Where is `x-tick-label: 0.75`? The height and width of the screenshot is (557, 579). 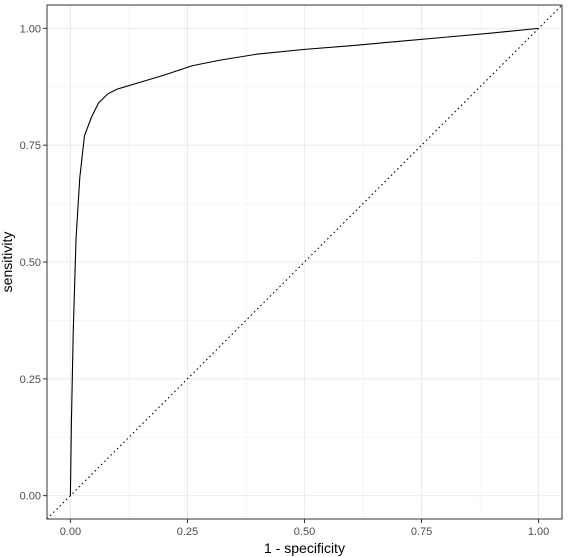
x-tick-label: 0.75 is located at coordinates (421, 532).